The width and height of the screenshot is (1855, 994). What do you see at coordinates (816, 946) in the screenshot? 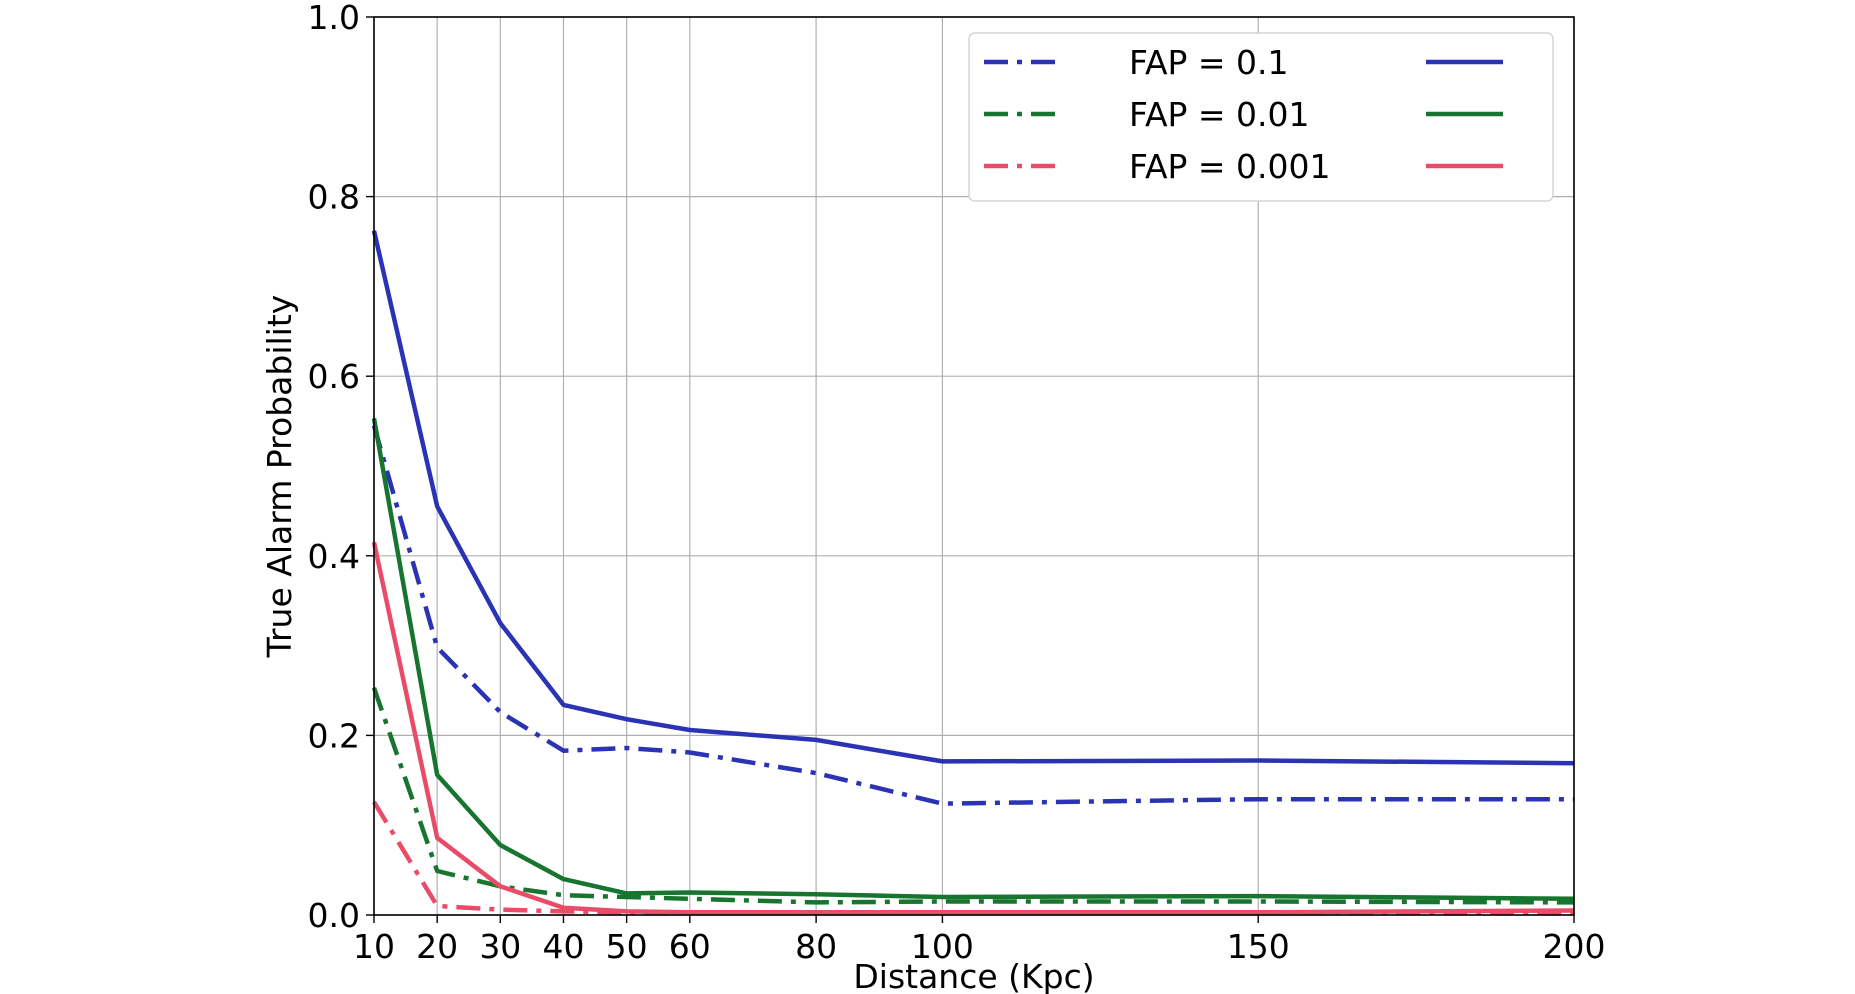
I see `x-tick-label: 80` at bounding box center [816, 946].